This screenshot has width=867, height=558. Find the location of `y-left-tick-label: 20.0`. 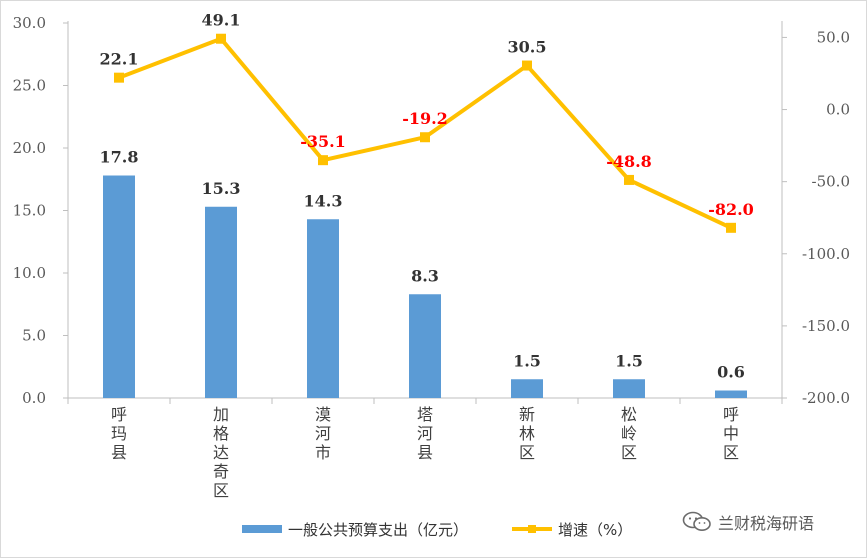

y-left-tick-label: 20.0 is located at coordinates (29, 148).